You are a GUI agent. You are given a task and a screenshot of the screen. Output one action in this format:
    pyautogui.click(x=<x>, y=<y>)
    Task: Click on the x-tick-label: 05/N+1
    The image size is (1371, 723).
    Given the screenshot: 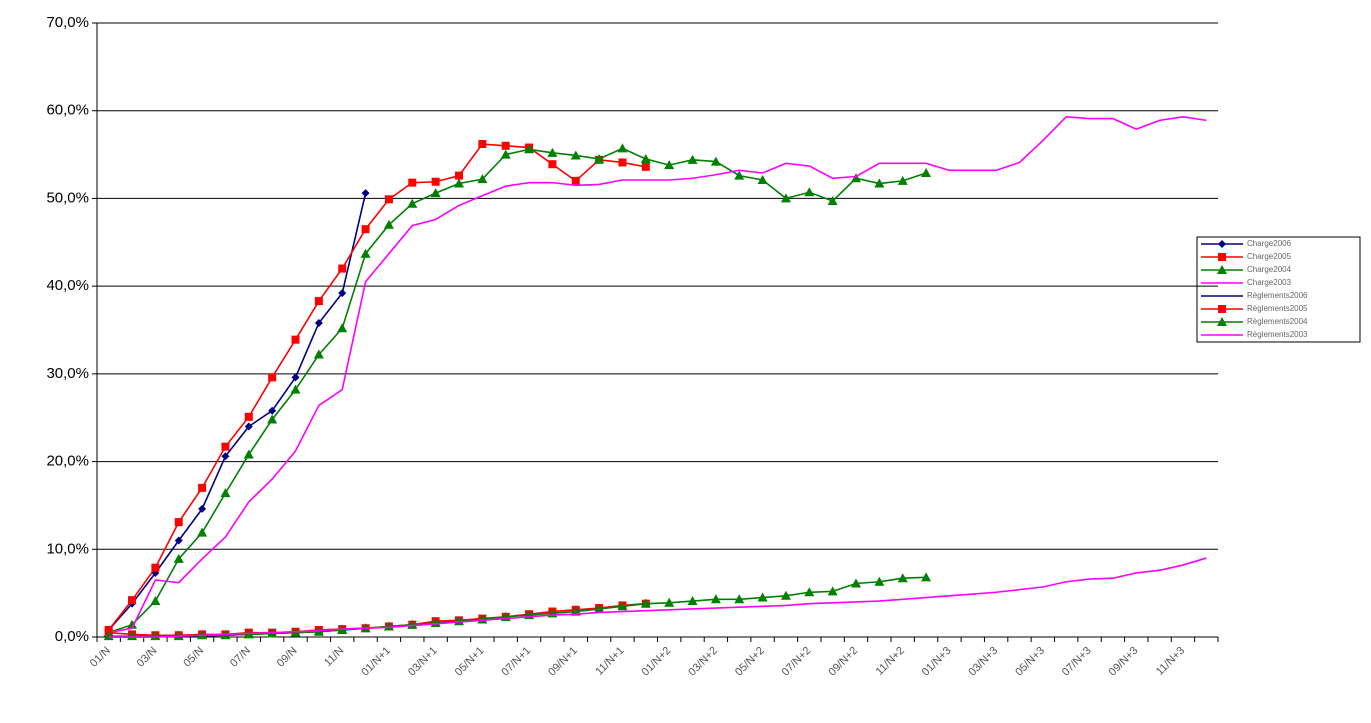 What is the action you would take?
    pyautogui.click(x=470, y=662)
    